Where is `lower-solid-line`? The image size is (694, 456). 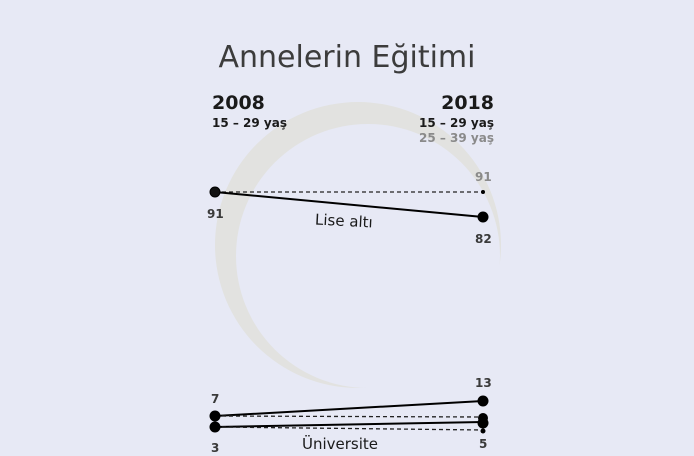 lower-solid-line is located at coordinates (349, 424).